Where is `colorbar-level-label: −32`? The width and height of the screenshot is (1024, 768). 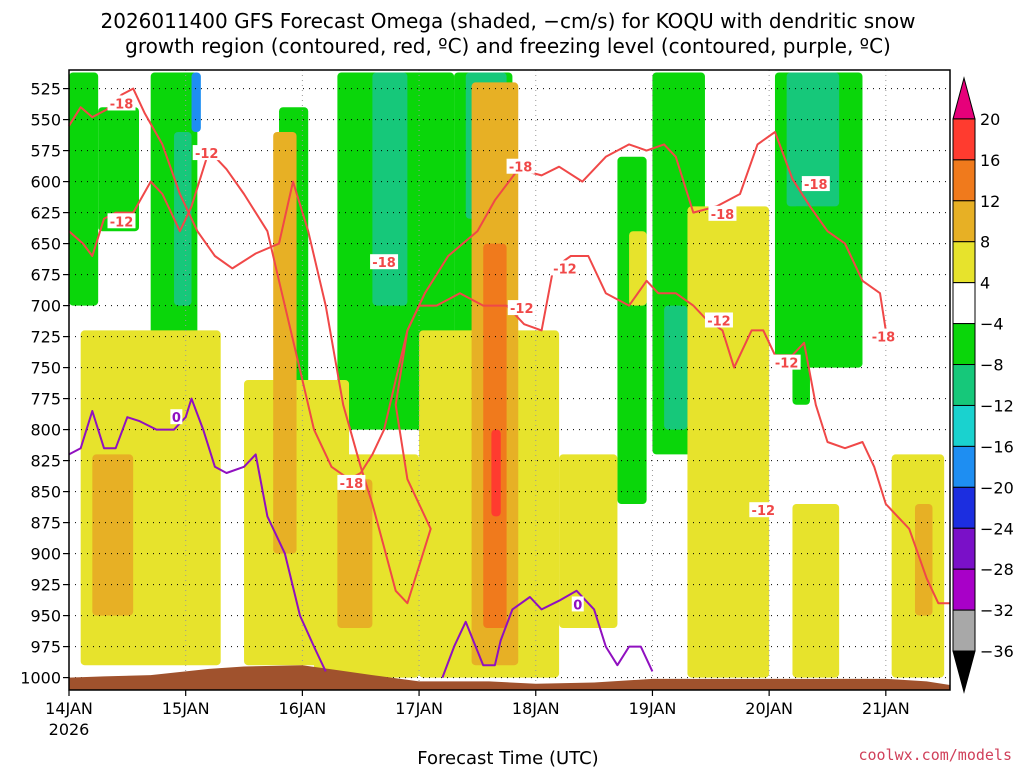 colorbar-level-label: −32 is located at coordinates (997, 610).